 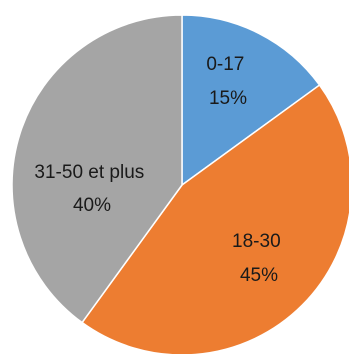 I want to click on slice-percent-0-17: 15%, so click(x=228, y=98).